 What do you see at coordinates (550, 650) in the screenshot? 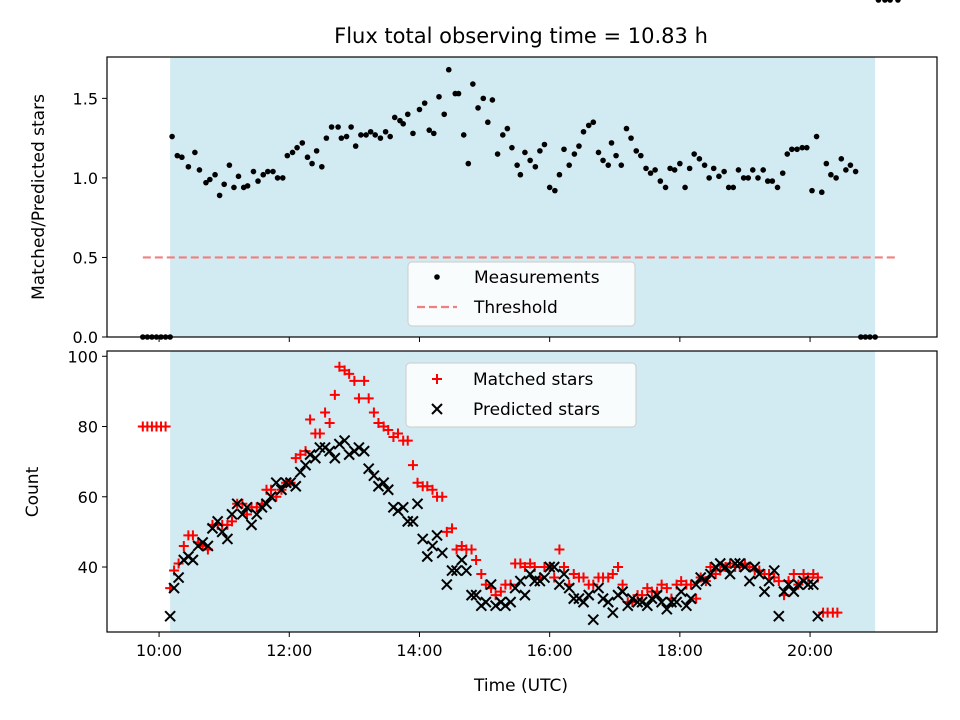
I see `x-tick-label: 16:00` at bounding box center [550, 650].